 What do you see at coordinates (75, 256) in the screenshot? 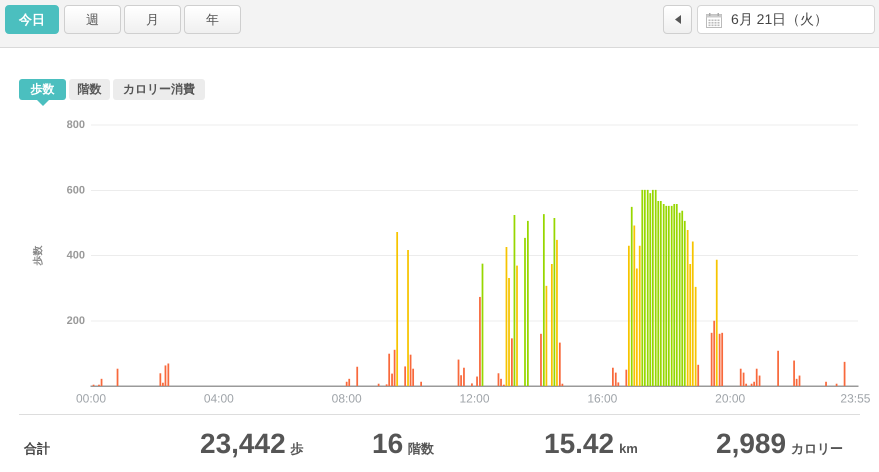
I see `y-tick-label: 400` at bounding box center [75, 256].